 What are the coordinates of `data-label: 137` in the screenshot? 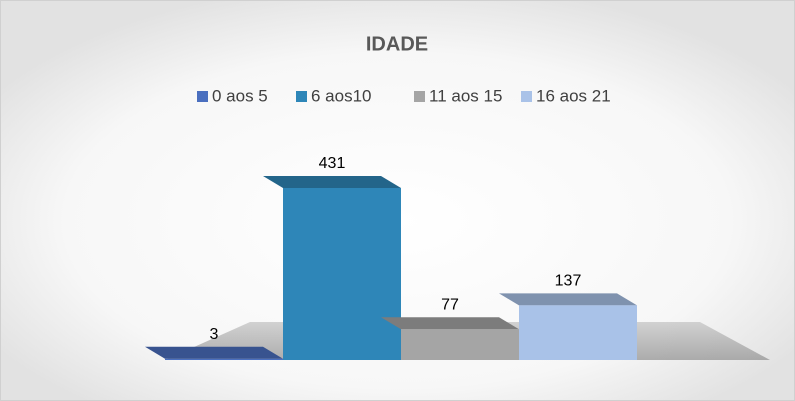 It's located at (568, 281).